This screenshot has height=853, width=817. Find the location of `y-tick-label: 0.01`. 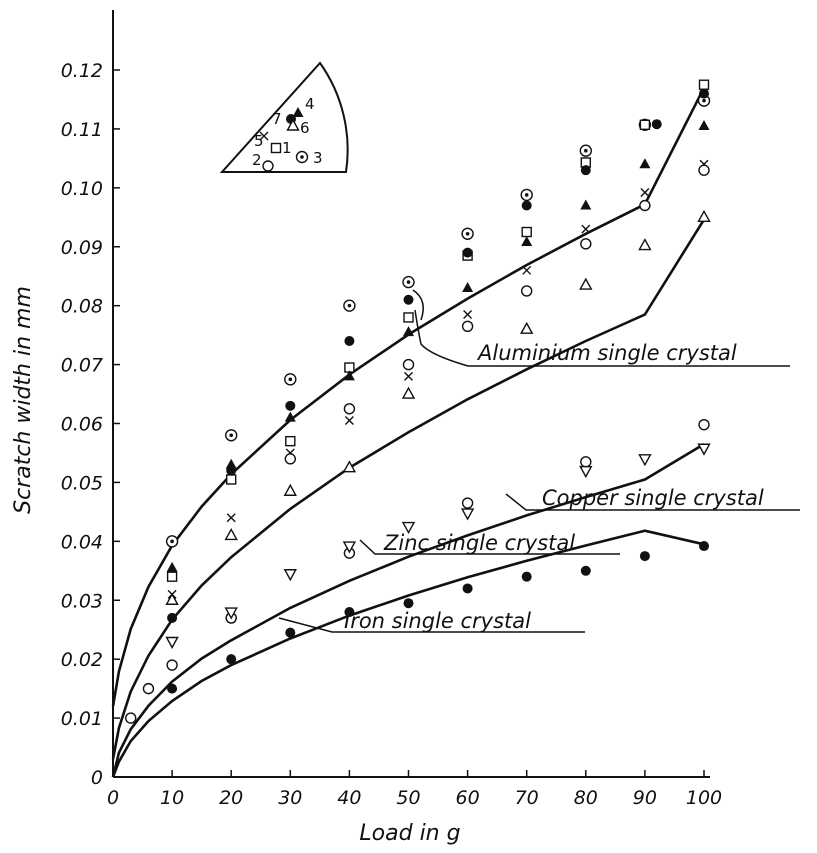

y-tick-label: 0.01 is located at coordinates (82, 719).